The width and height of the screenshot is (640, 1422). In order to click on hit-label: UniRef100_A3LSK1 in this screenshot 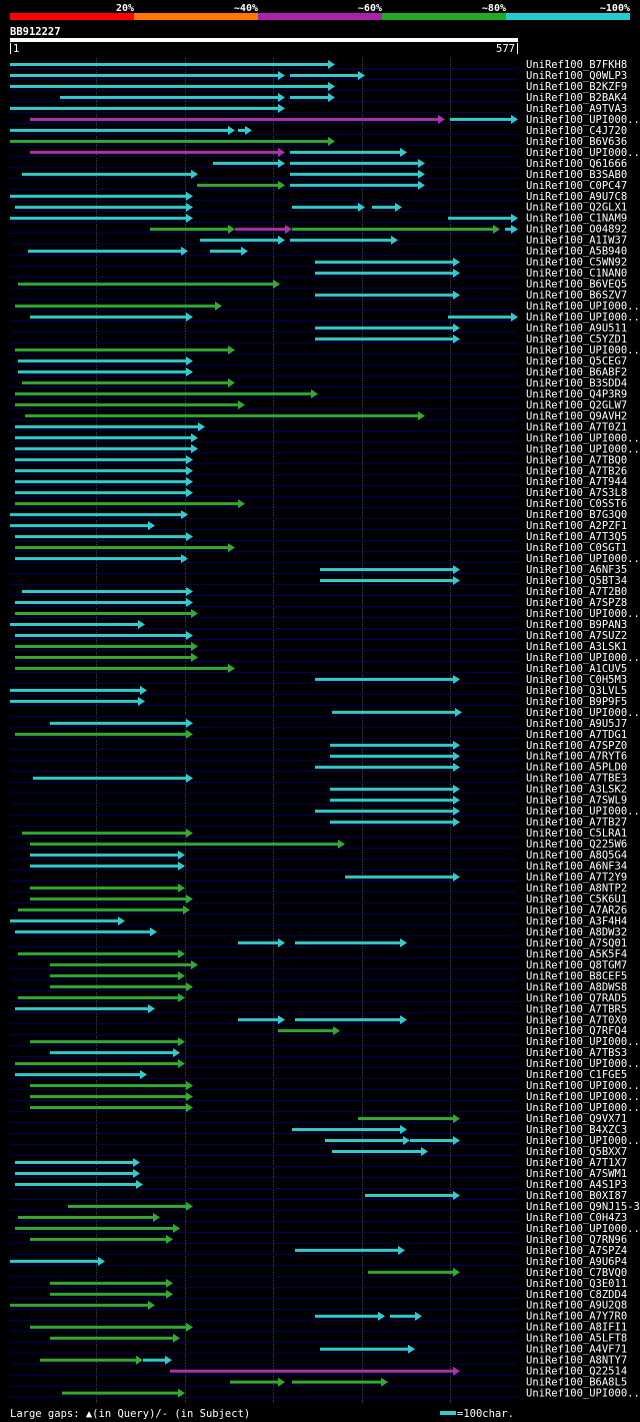, I will do `click(576, 647)`.